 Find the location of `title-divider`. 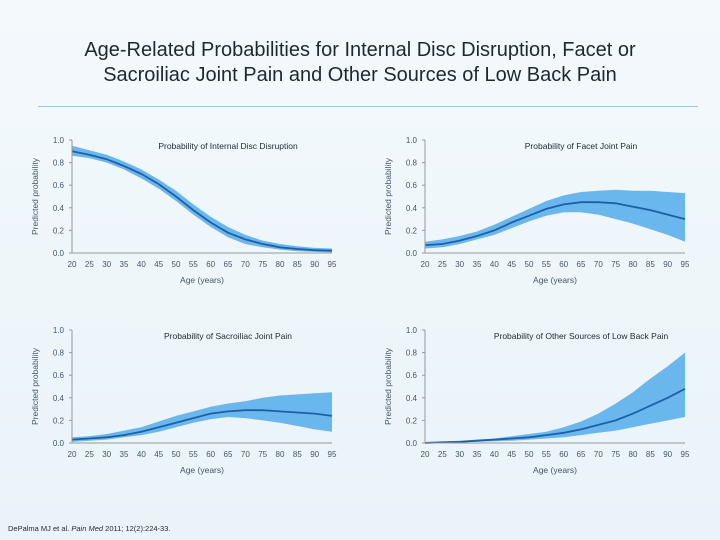

title-divider is located at coordinates (368, 106).